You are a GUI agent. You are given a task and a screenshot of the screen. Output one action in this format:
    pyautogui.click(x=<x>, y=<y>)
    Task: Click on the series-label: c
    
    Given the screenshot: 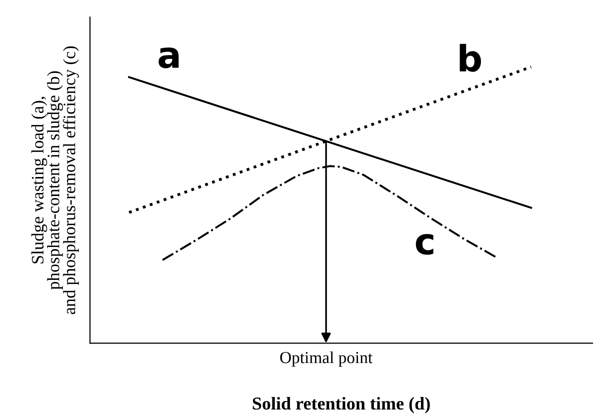 What is the action you would take?
    pyautogui.click(x=425, y=244)
    